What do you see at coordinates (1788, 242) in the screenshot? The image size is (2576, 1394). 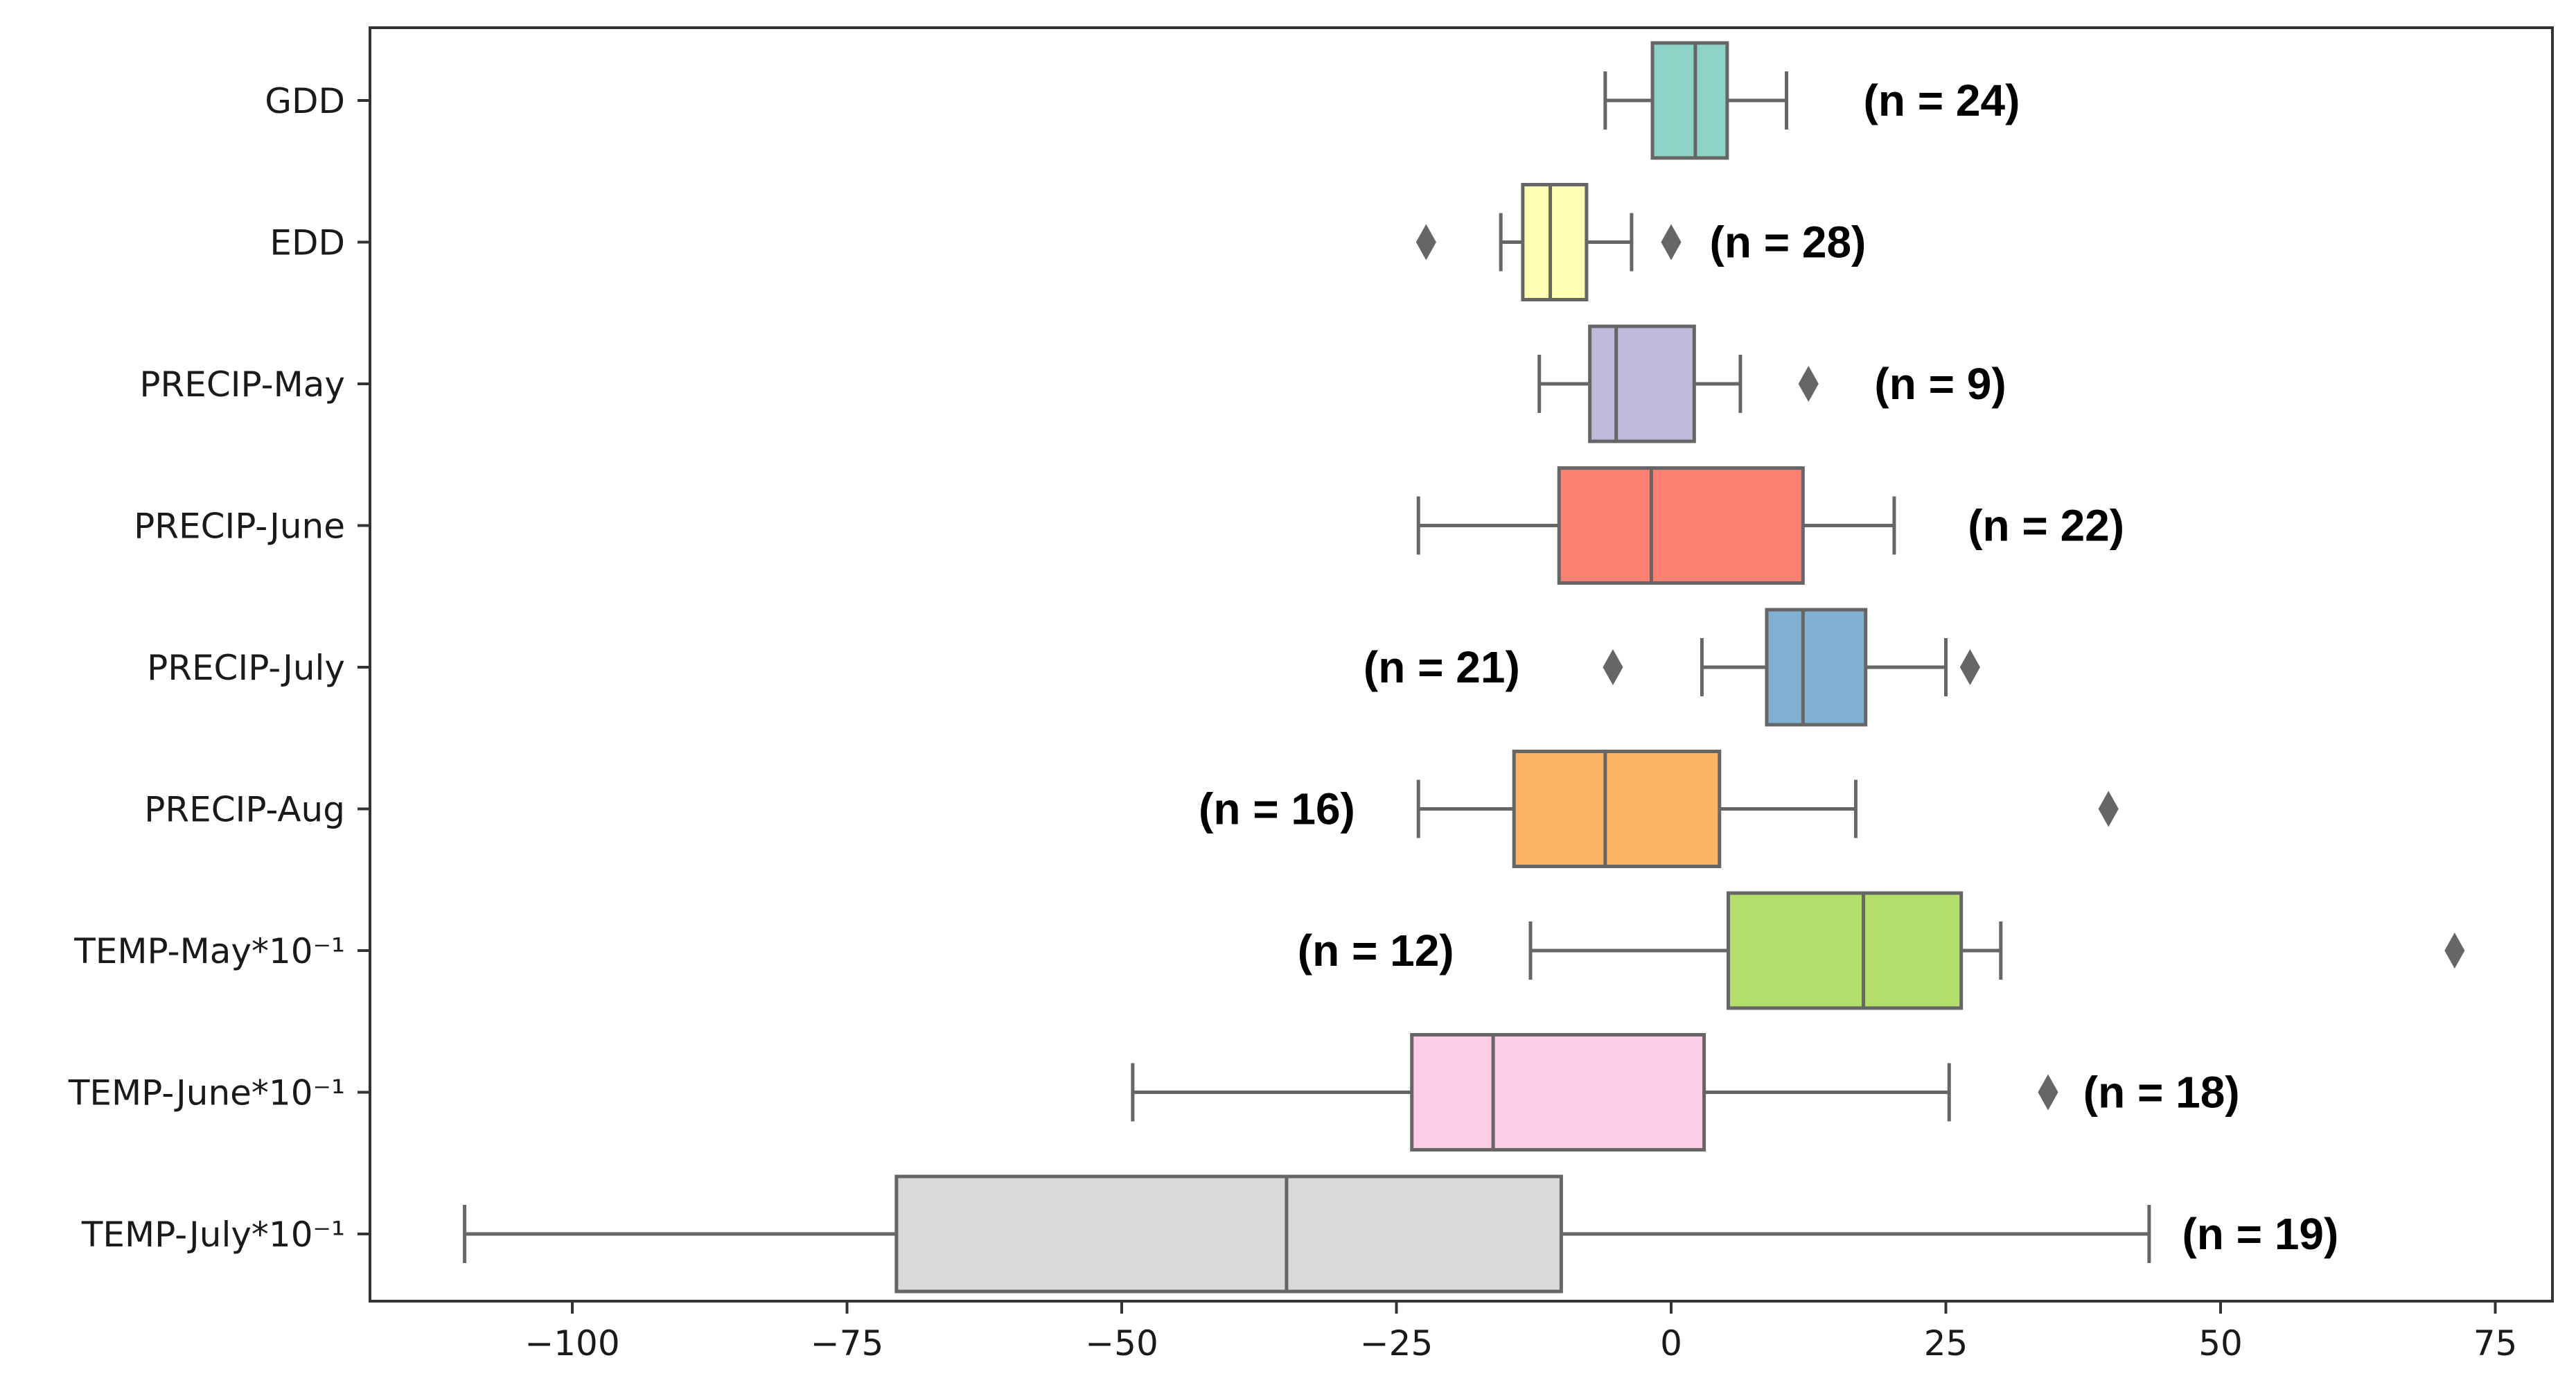 I see `n-annotation: (n = 28)` at bounding box center [1788, 242].